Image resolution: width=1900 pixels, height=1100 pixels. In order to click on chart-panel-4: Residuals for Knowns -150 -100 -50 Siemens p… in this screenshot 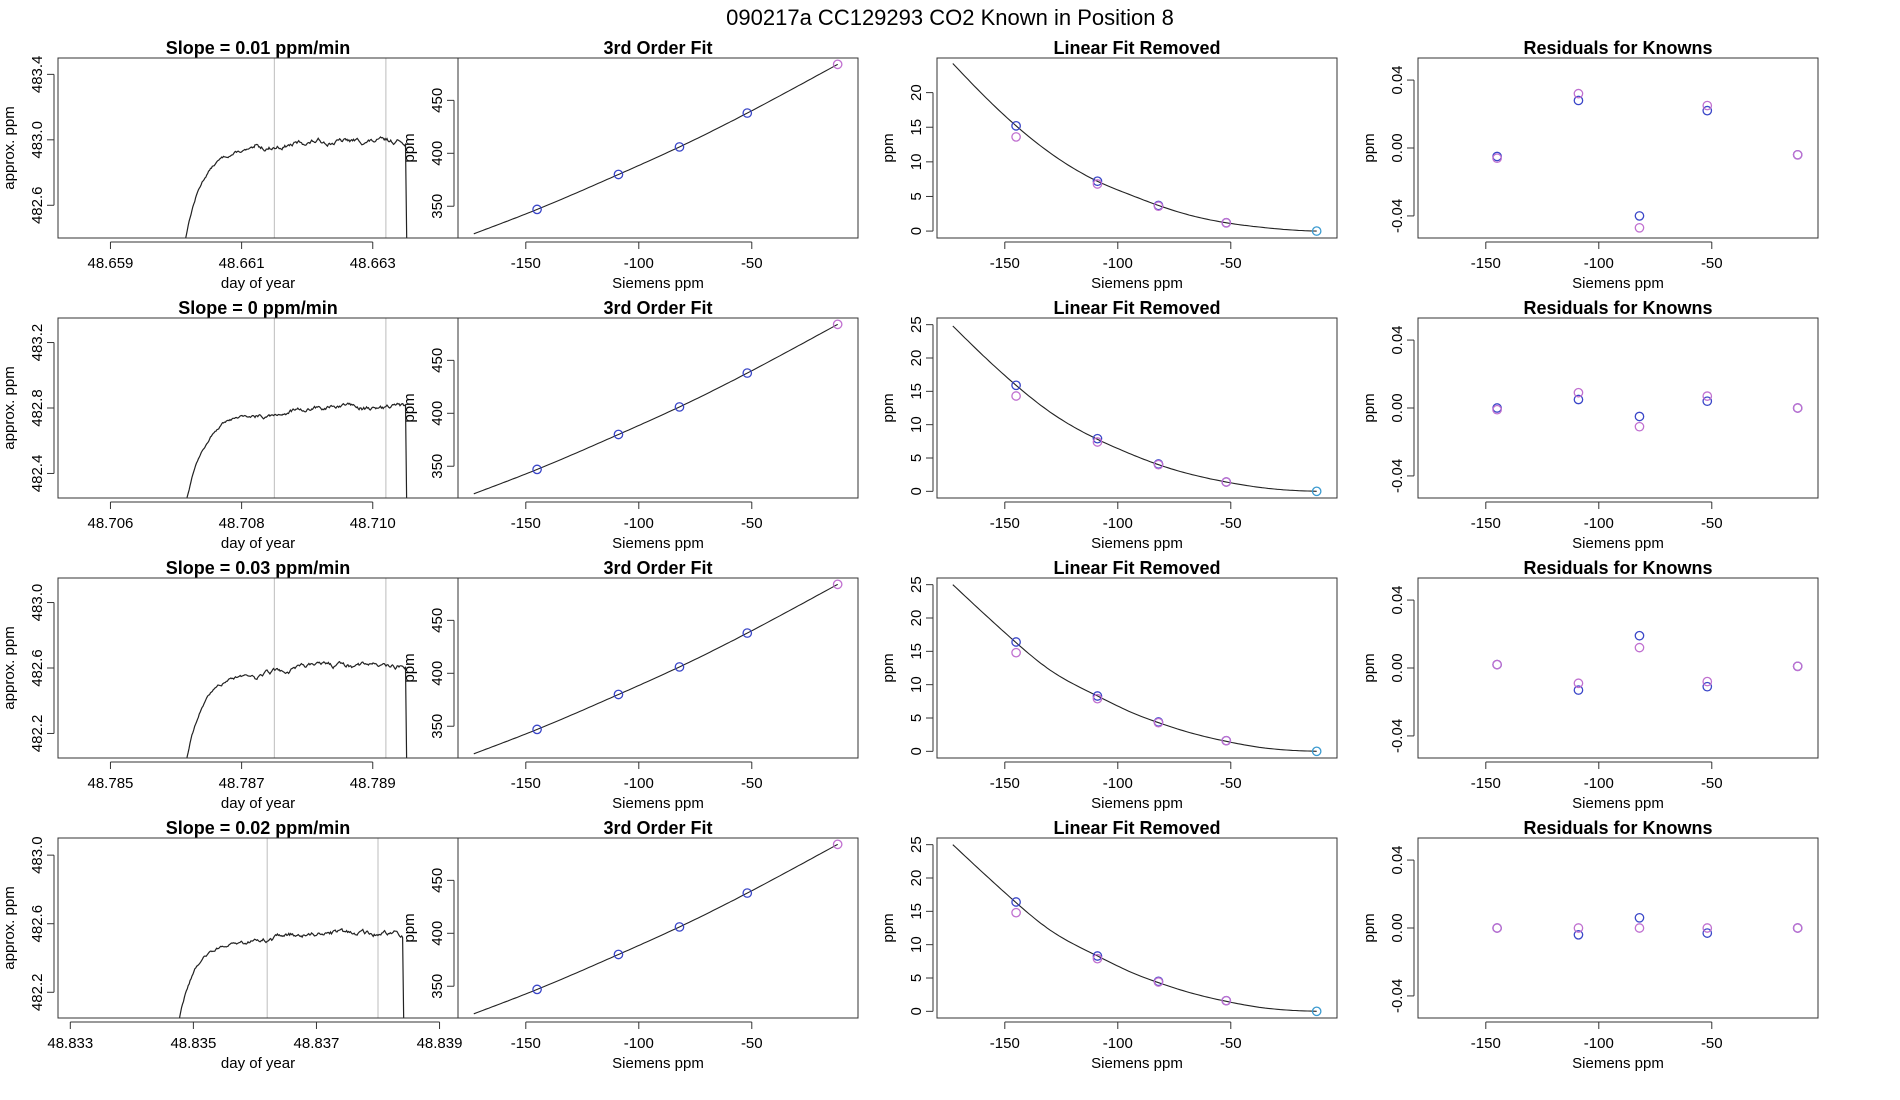, I will do `click(1590, 165)`.